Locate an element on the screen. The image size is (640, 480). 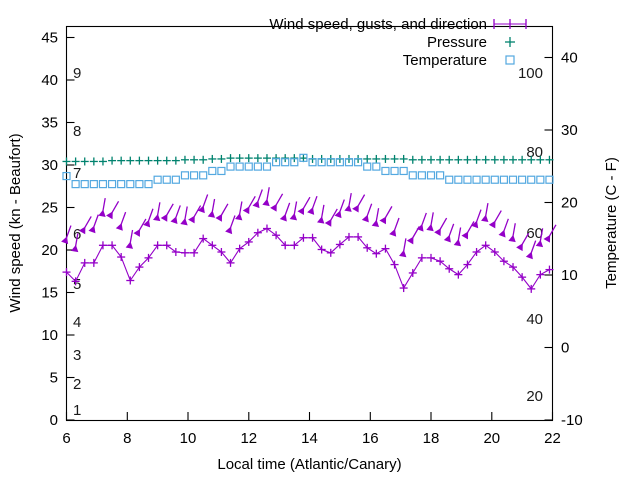
wind-speed-line is located at coordinates (308, 258).